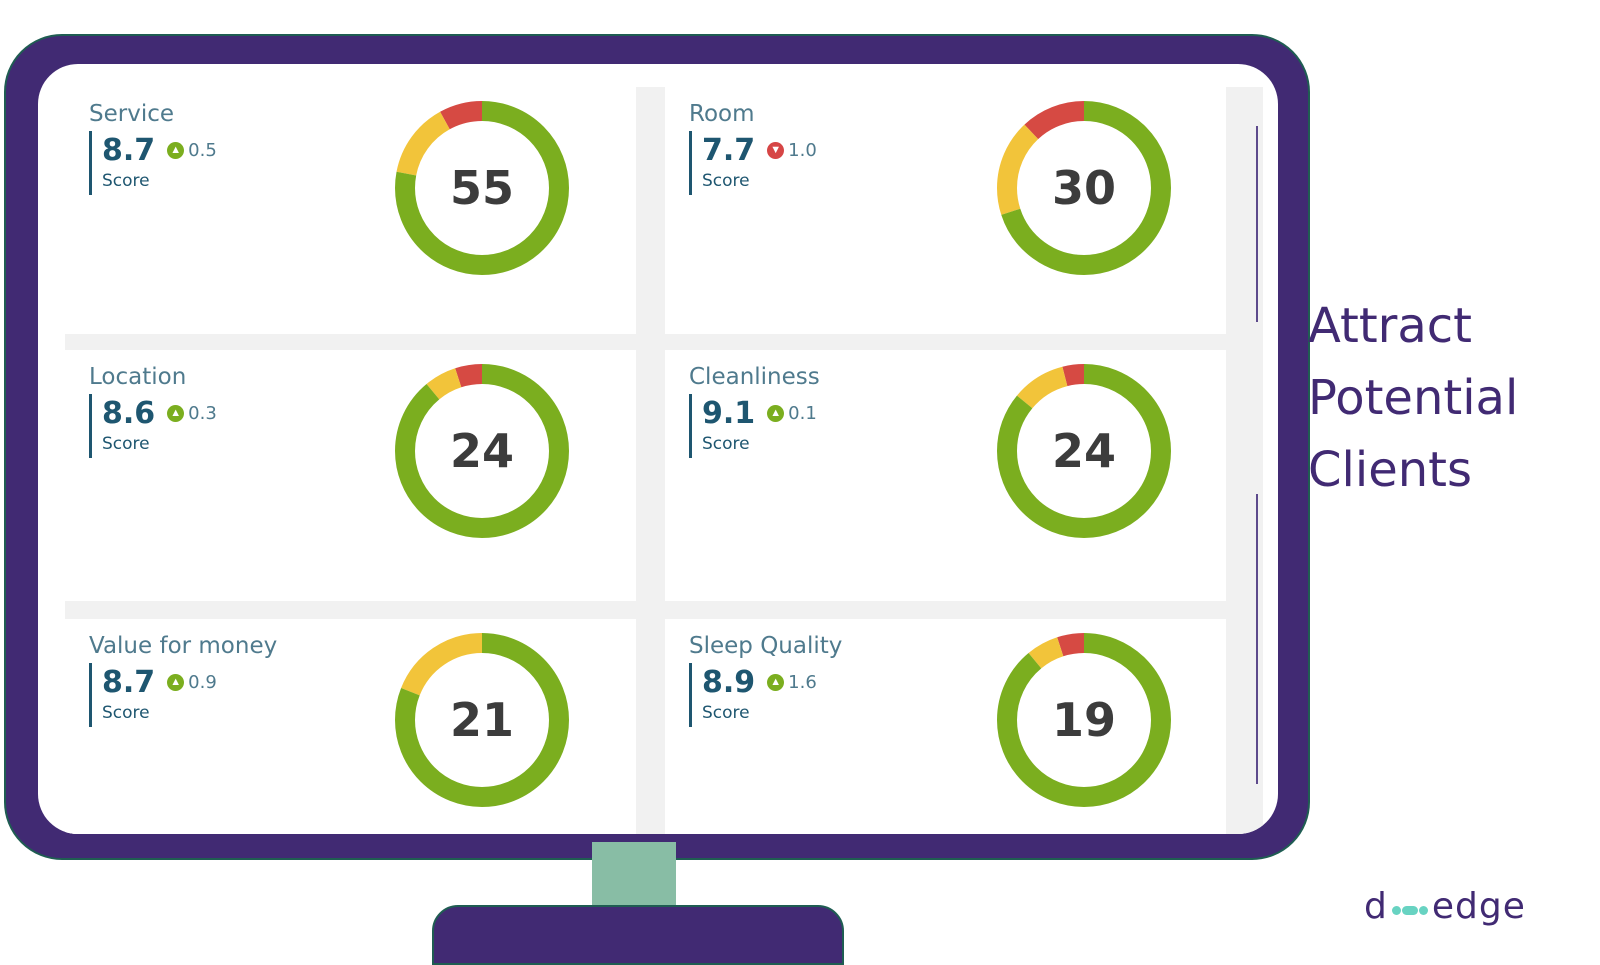 This screenshot has width=1600, height=965. I want to click on card-title: Sleep Quality, so click(766, 646).